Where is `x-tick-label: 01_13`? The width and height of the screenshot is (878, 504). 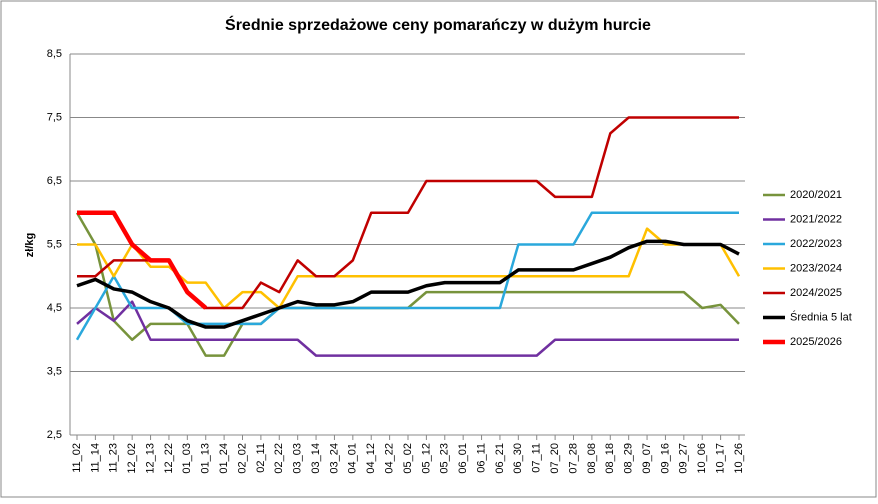
x-tick-label: 01_13 is located at coordinates (206, 458).